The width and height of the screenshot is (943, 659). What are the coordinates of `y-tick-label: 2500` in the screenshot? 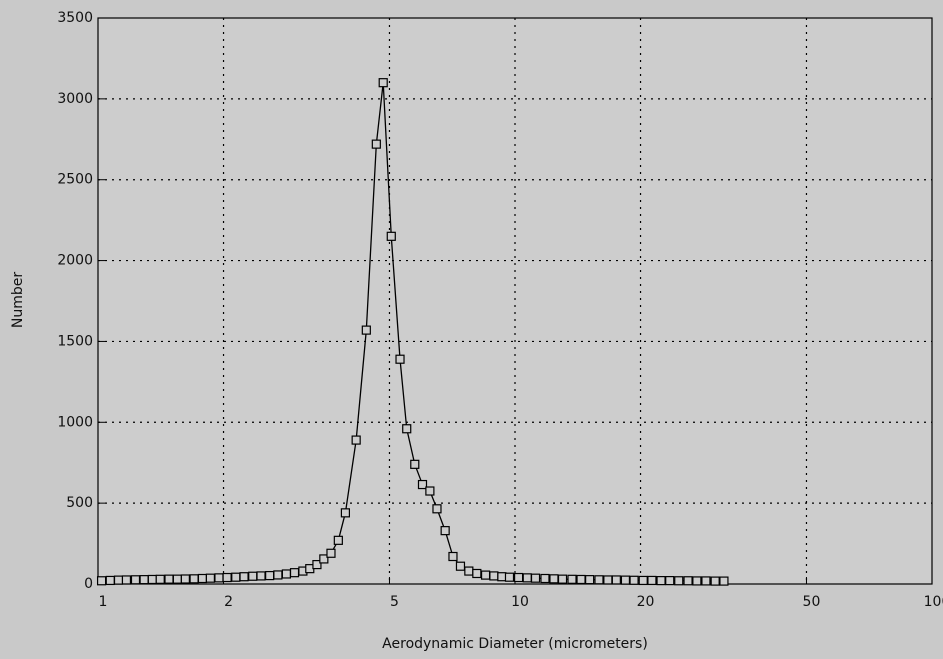 It's located at (75, 180).